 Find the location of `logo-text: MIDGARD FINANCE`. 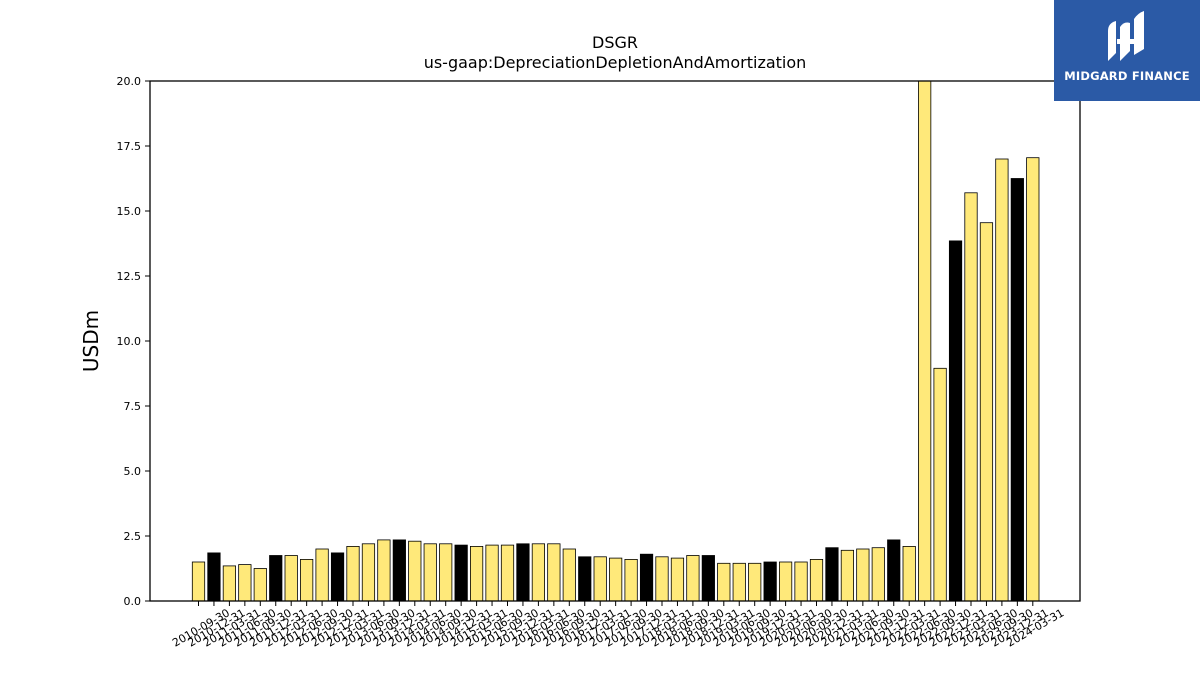

logo-text: MIDGARD FINANCE is located at coordinates (1127, 76).